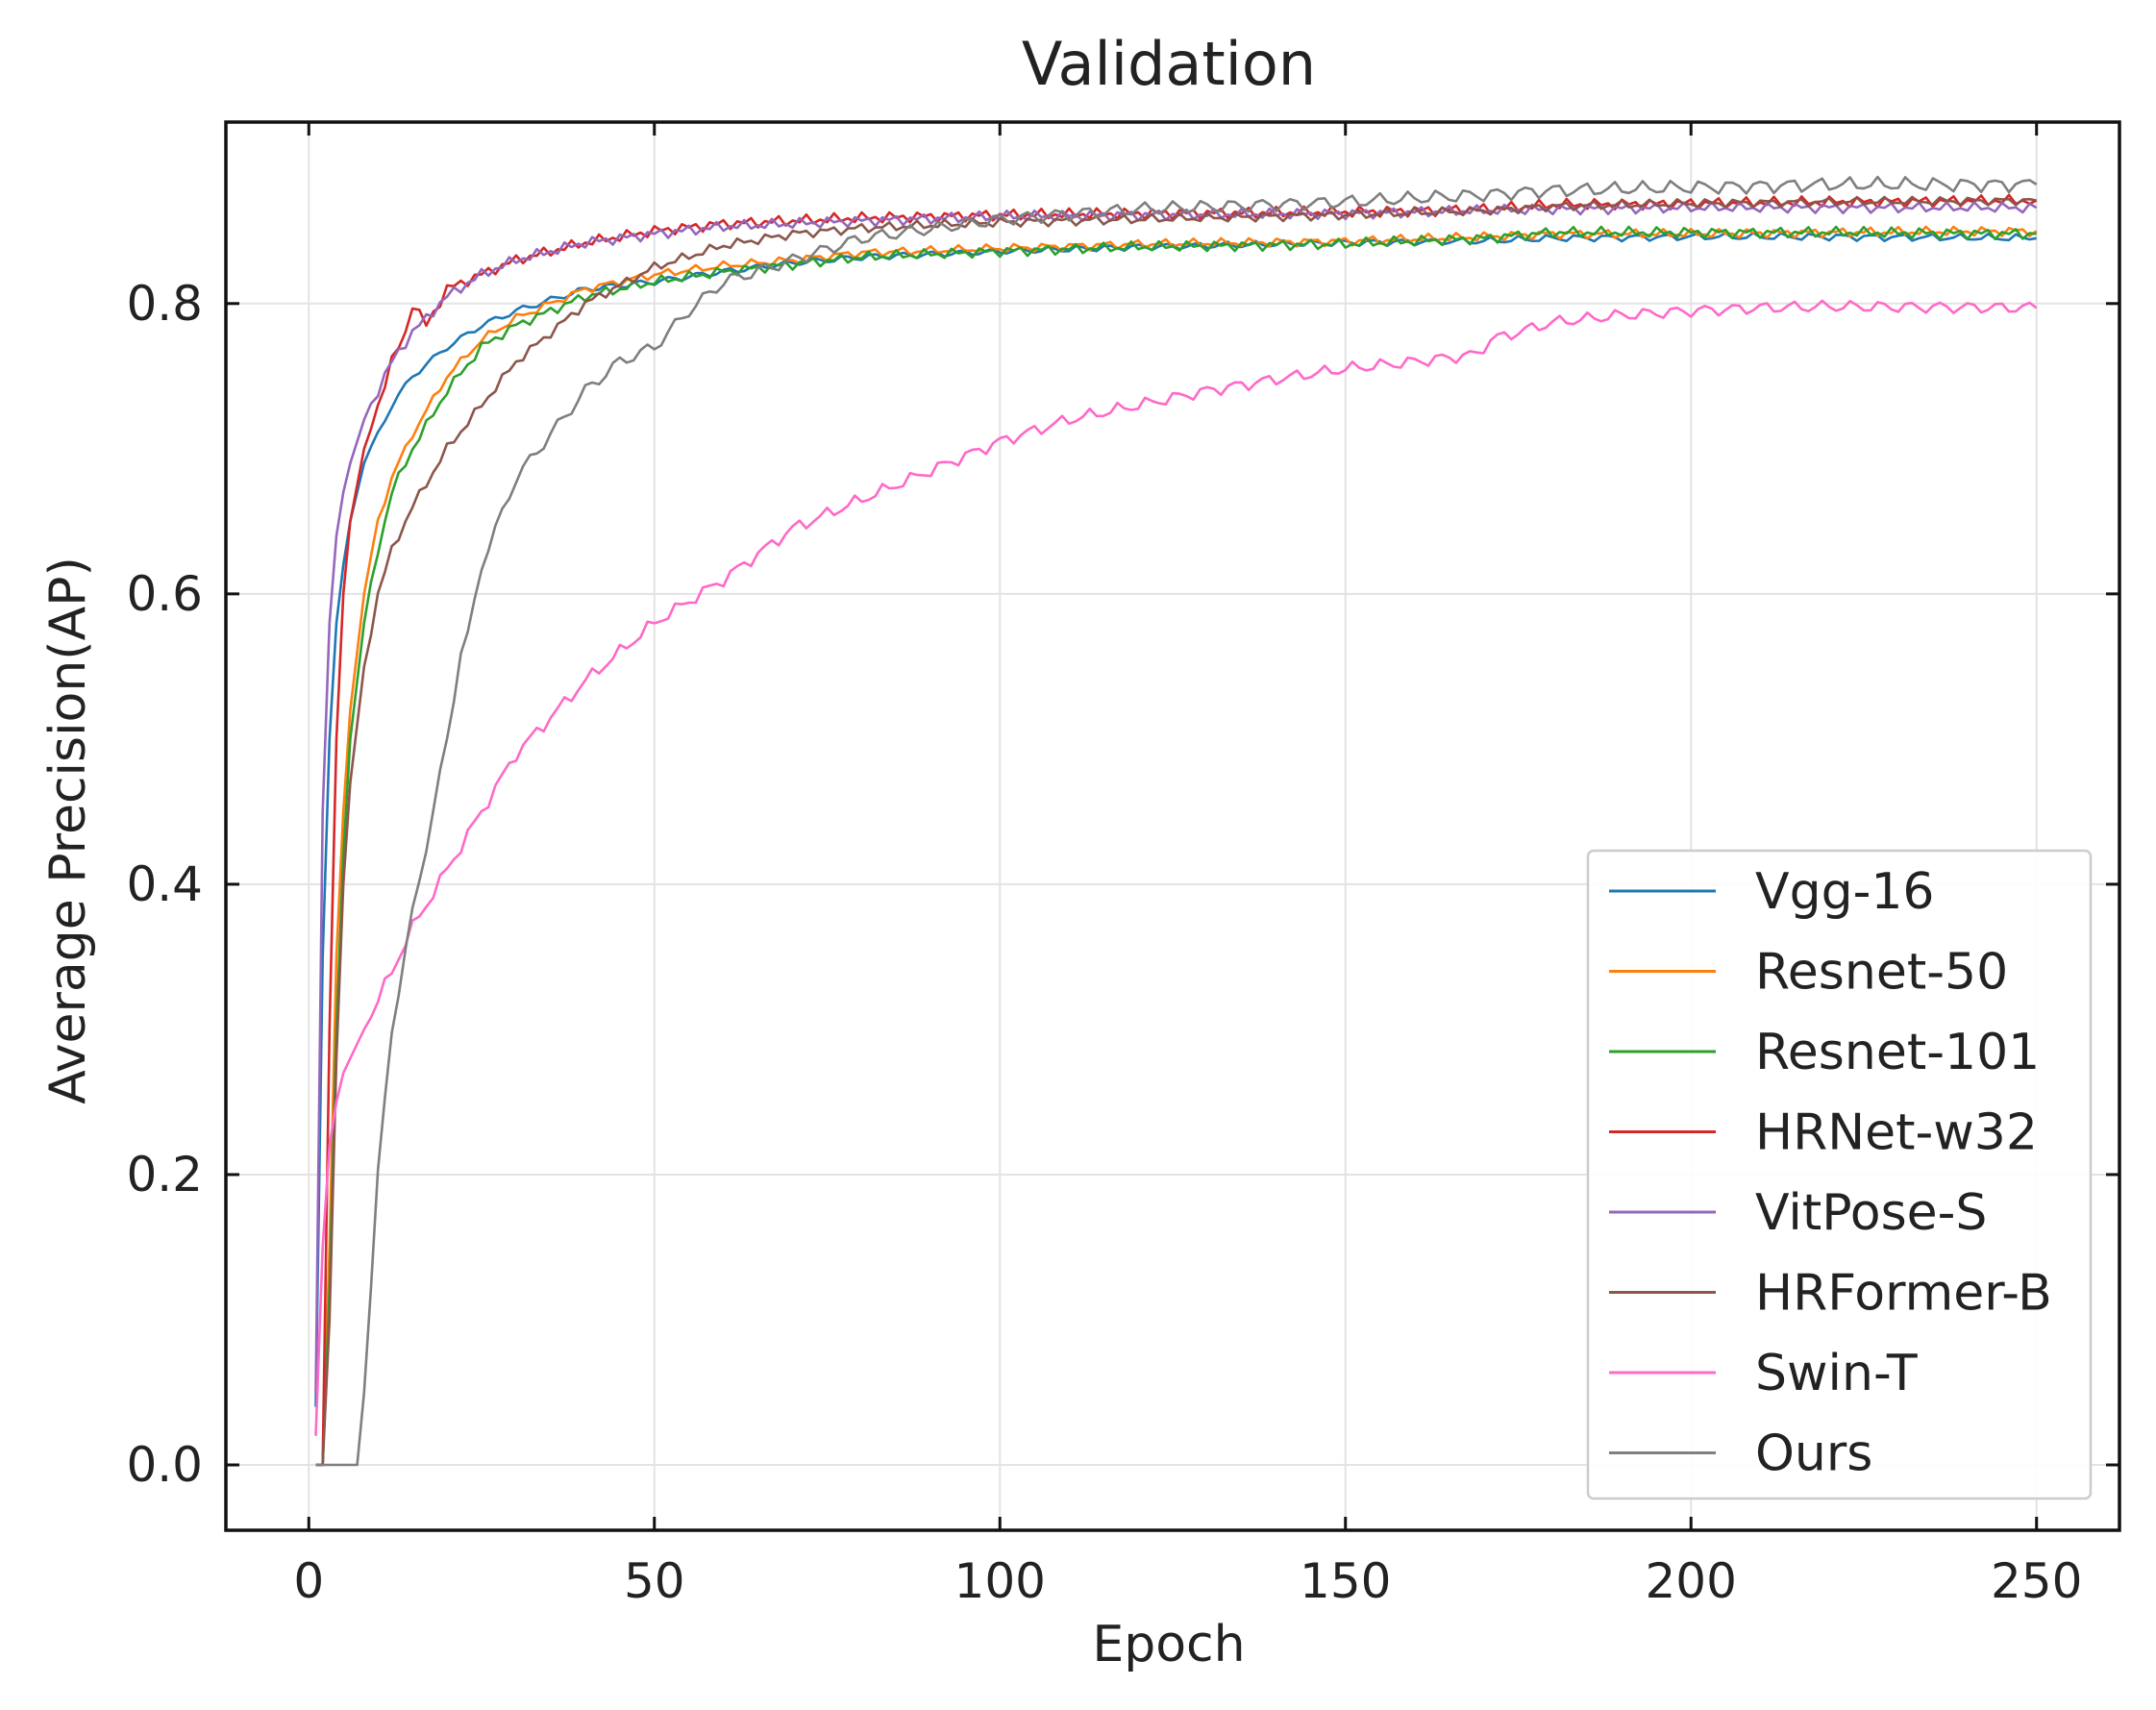 This screenshot has width=2156, height=1710. What do you see at coordinates (1168, 1644) in the screenshot?
I see `x-axis-label: Epoch` at bounding box center [1168, 1644].